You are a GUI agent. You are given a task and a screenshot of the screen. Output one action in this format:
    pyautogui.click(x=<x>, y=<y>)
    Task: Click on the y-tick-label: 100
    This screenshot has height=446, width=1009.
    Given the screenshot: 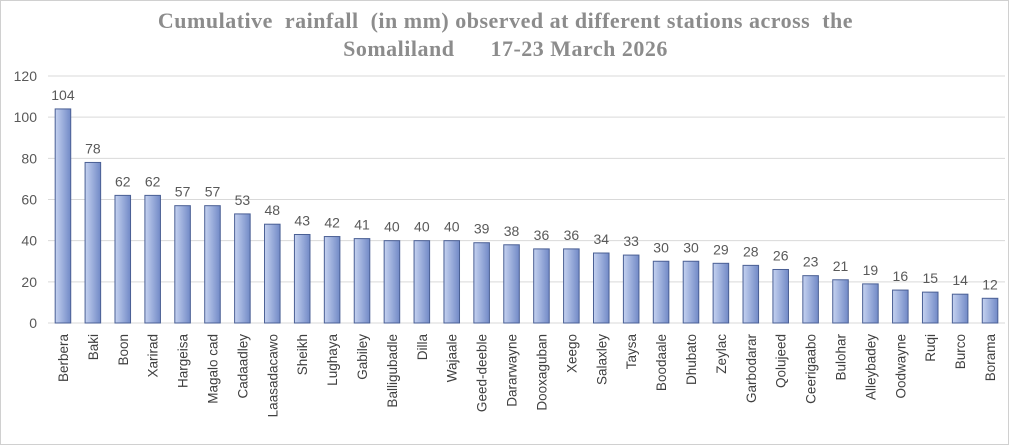 What is the action you would take?
    pyautogui.click(x=26, y=117)
    